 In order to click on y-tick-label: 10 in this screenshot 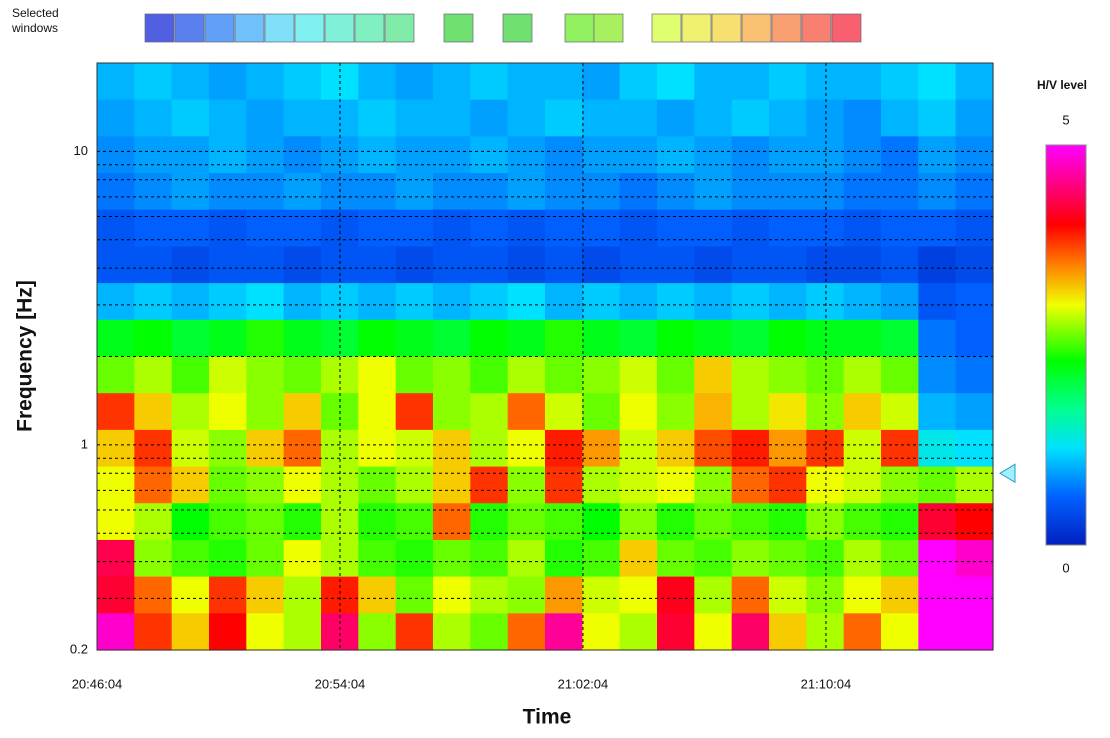, I will do `click(81, 150)`.